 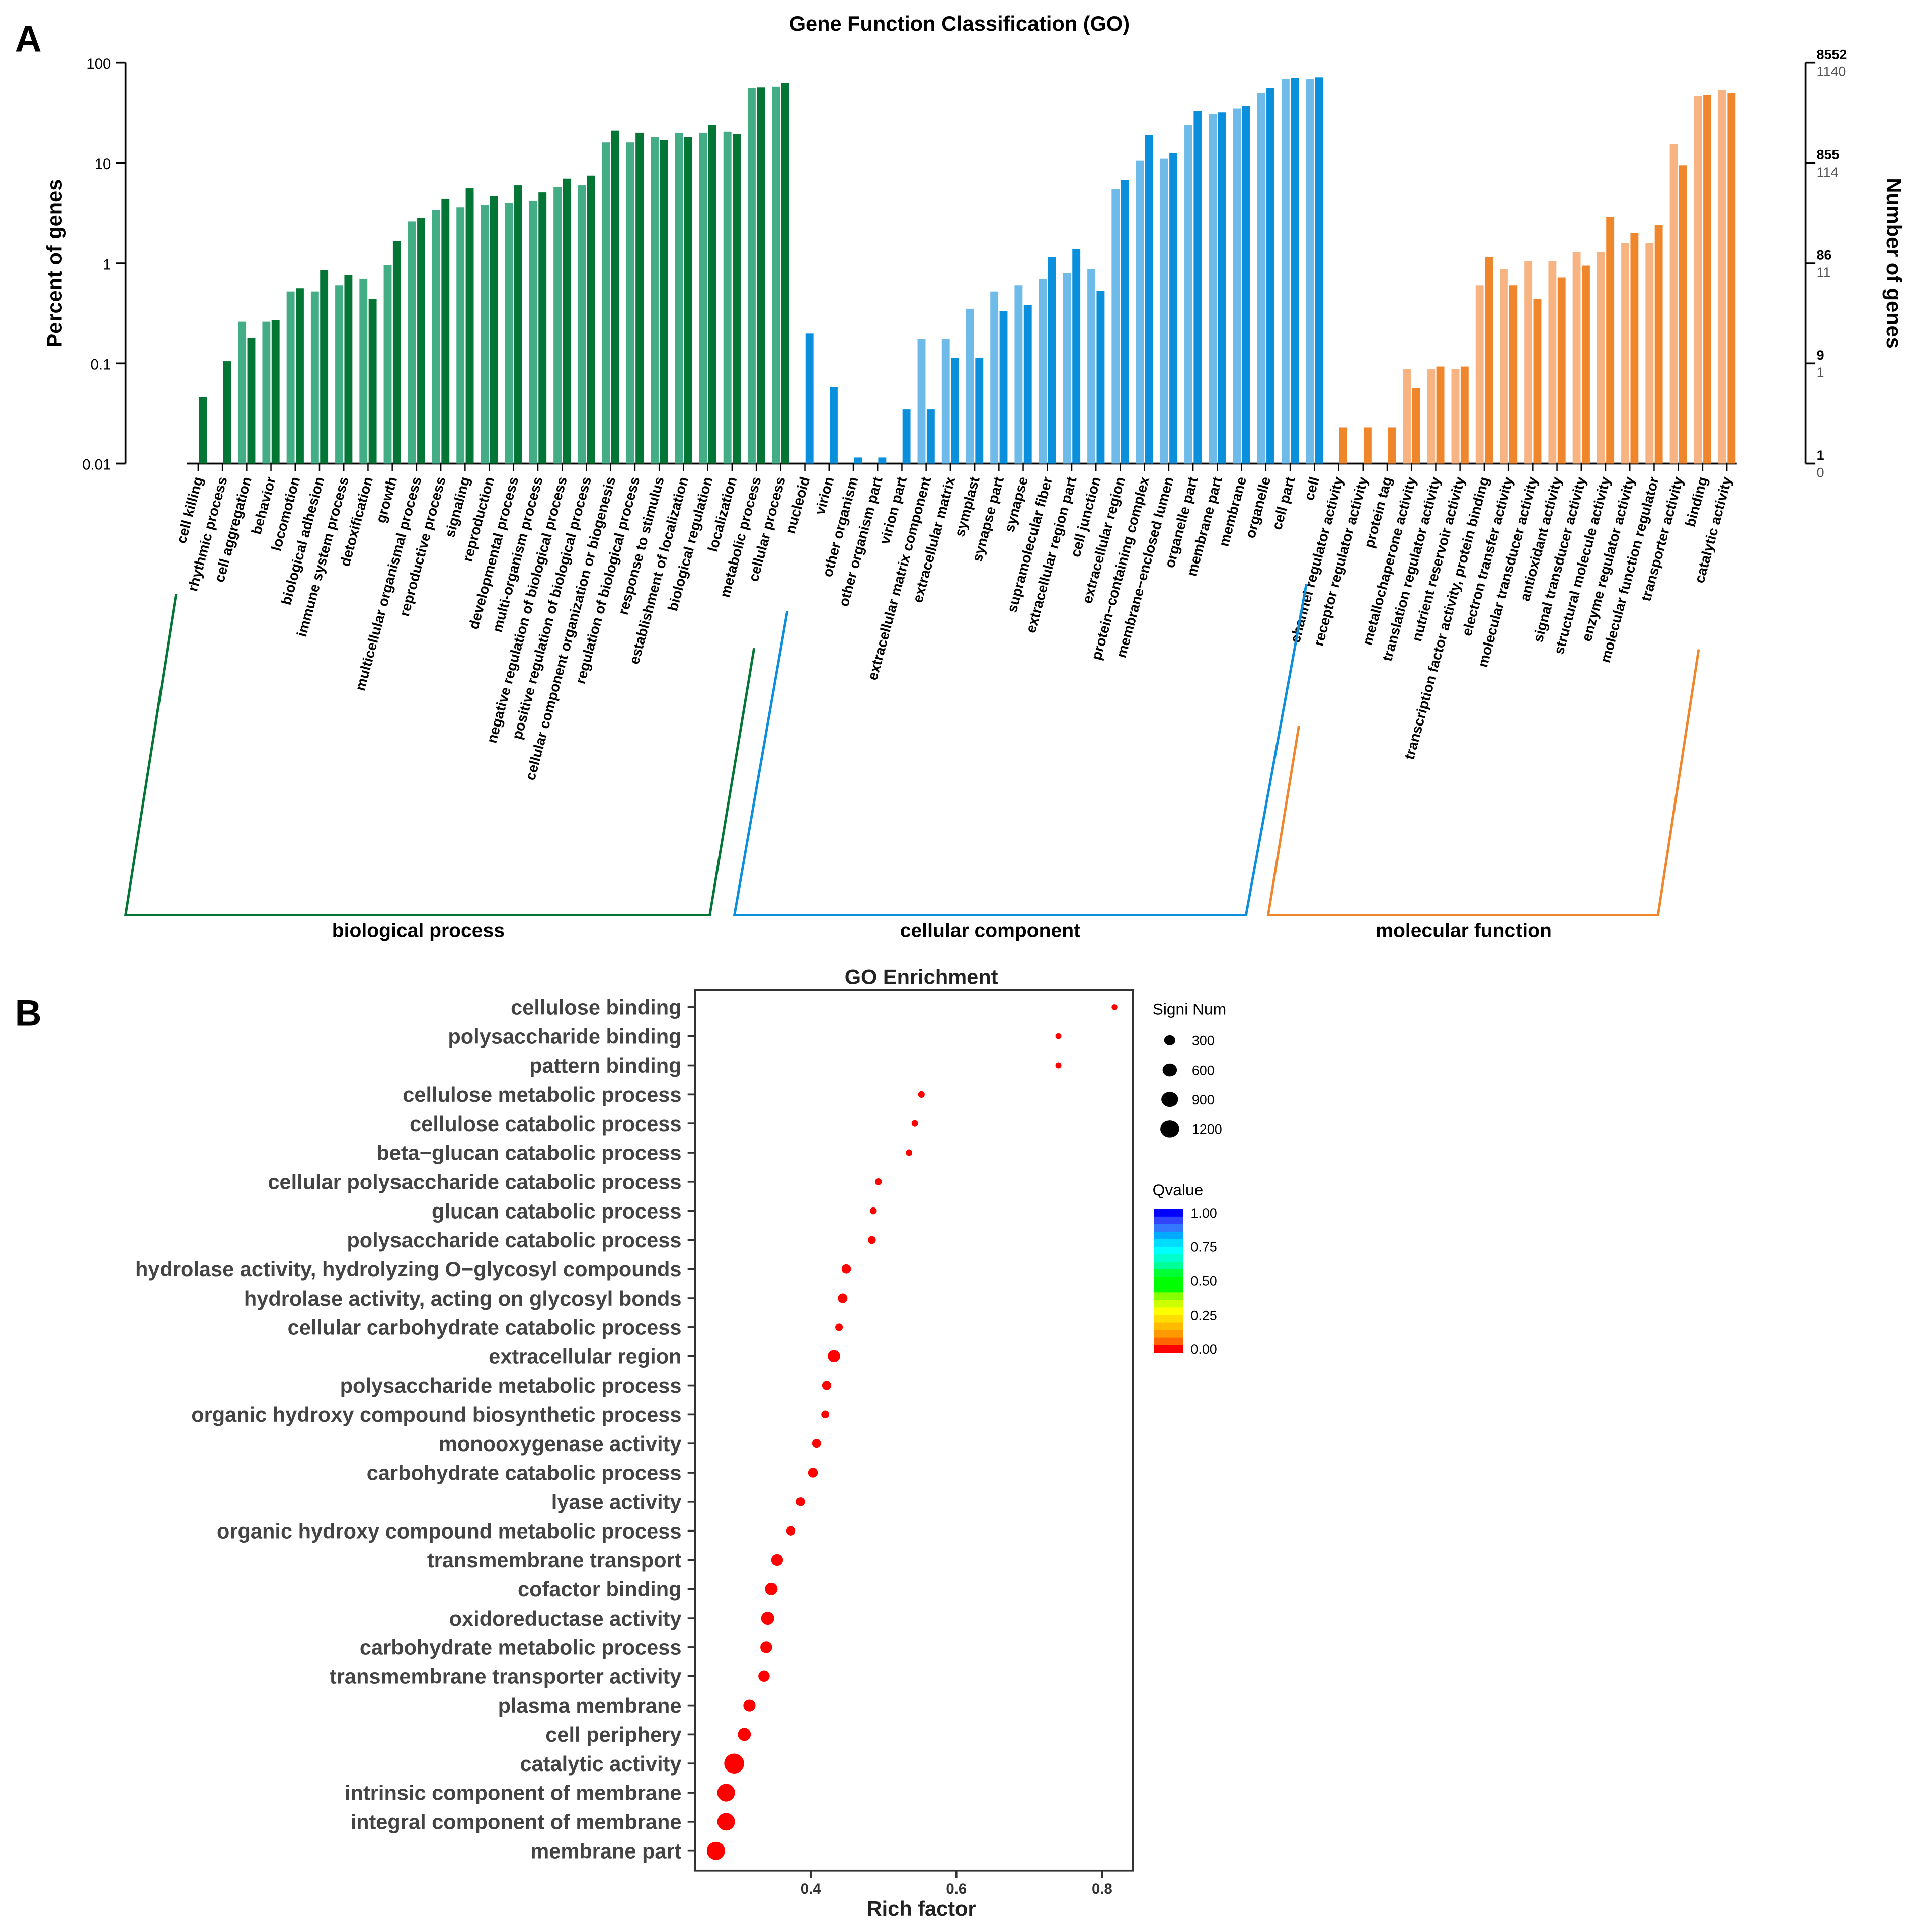 I want to click on bar-deg-synapse-part, so click(x=1003, y=388).